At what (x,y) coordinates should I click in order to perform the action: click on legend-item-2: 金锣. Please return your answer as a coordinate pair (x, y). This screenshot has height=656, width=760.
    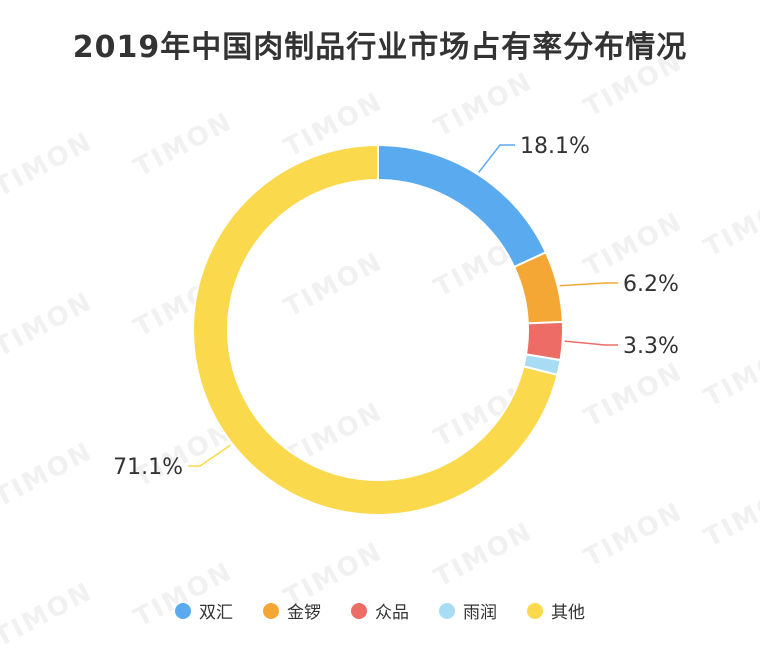
    Looking at the image, I should click on (292, 610).